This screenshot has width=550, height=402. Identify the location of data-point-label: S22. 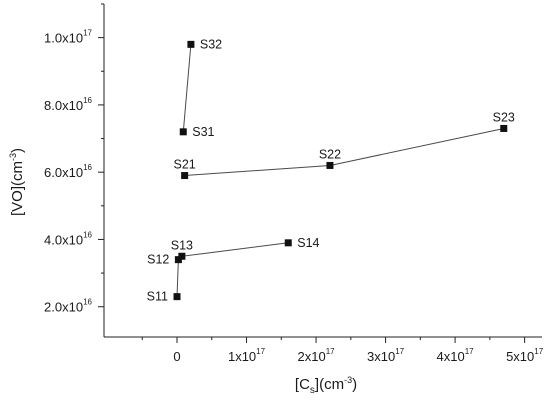
(330, 154).